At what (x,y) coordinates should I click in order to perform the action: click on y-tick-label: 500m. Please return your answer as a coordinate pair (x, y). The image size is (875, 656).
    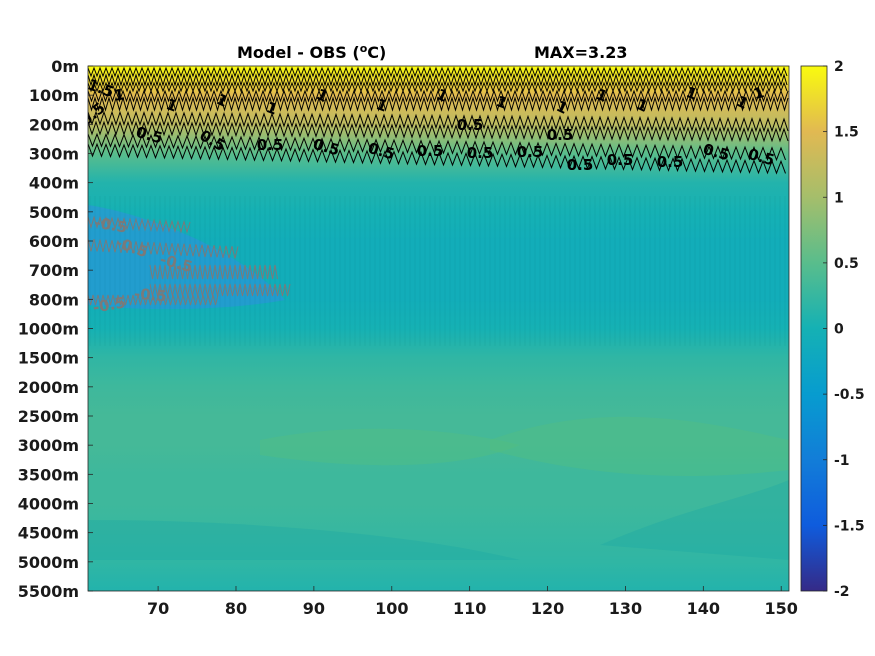
    Looking at the image, I should click on (54, 212).